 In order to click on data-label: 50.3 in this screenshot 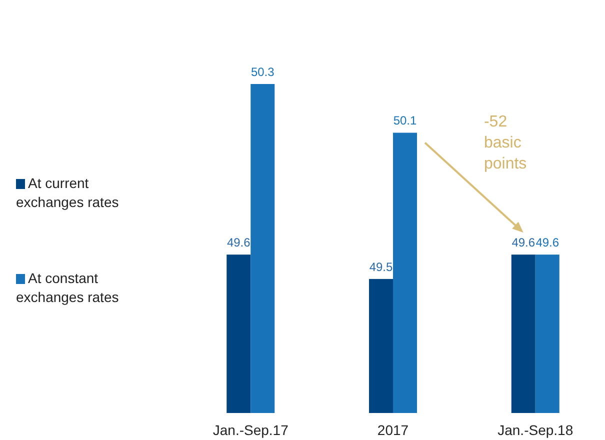, I will do `click(262, 72)`.